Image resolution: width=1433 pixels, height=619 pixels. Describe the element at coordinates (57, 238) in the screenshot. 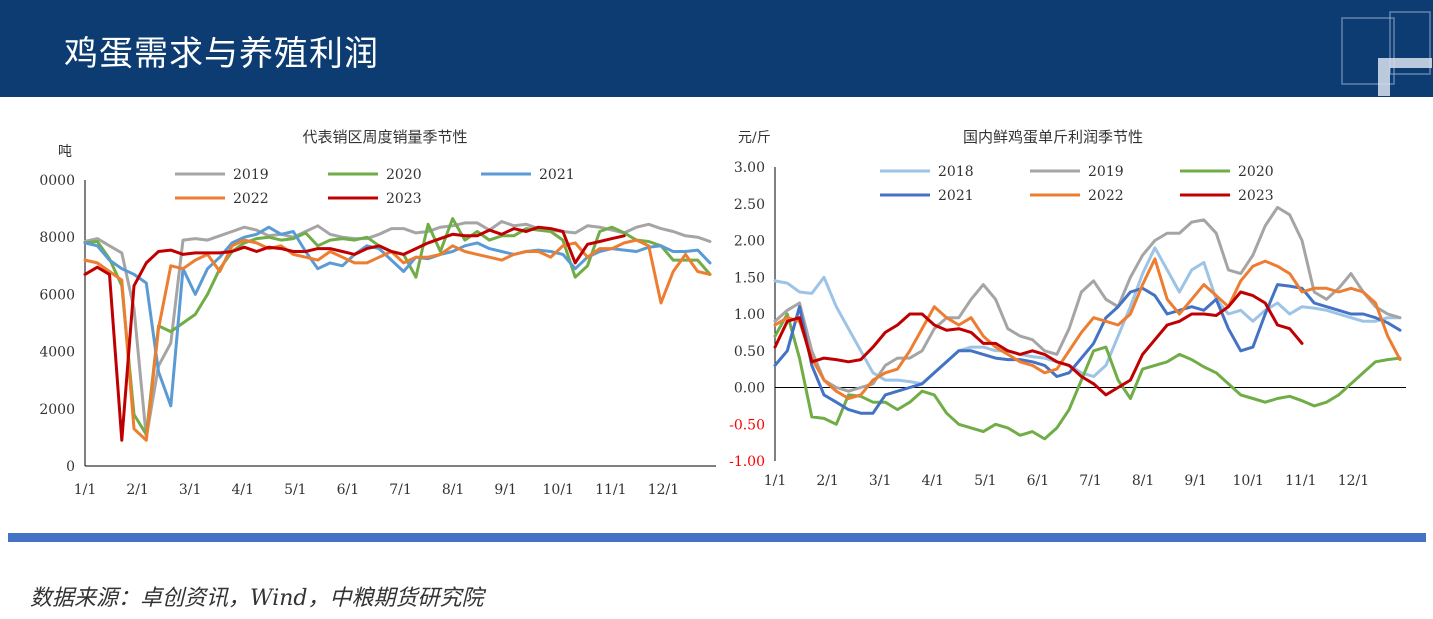

I see `y-tick-label: 8000` at that location.